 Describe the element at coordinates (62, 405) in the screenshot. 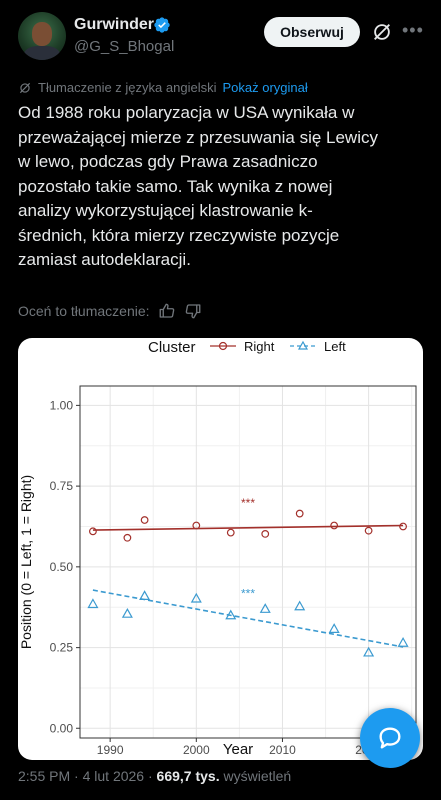

I see `y-tick-label: 1.00` at that location.